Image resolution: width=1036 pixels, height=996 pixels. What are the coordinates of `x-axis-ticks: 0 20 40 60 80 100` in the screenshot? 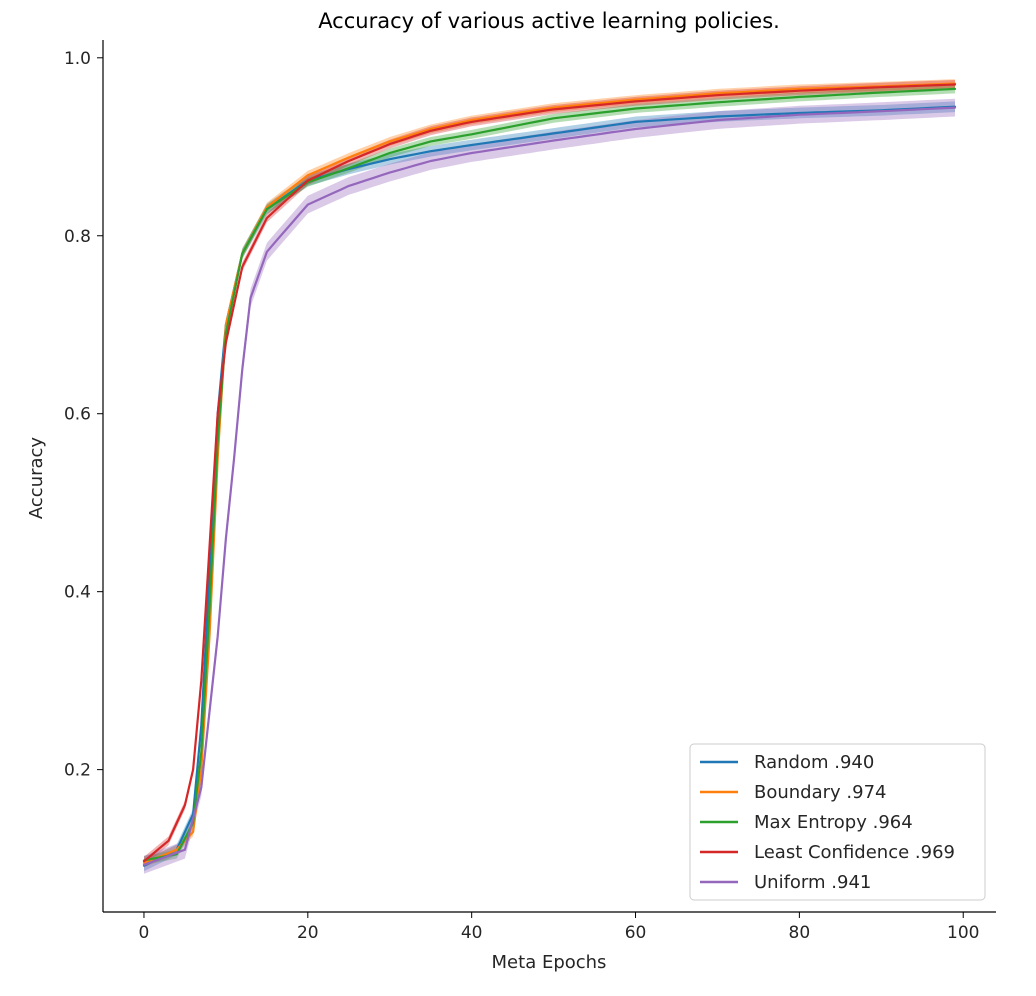 It's located at (559, 927).